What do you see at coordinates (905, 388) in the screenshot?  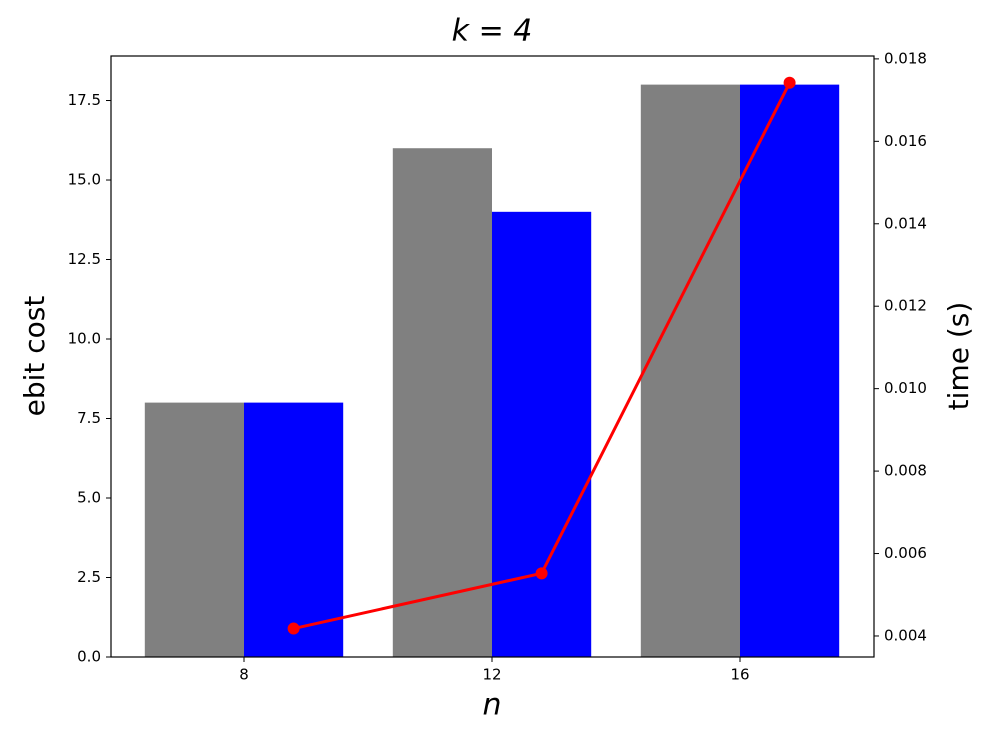 I see `y2-tick-label: 0.010` at bounding box center [905, 388].